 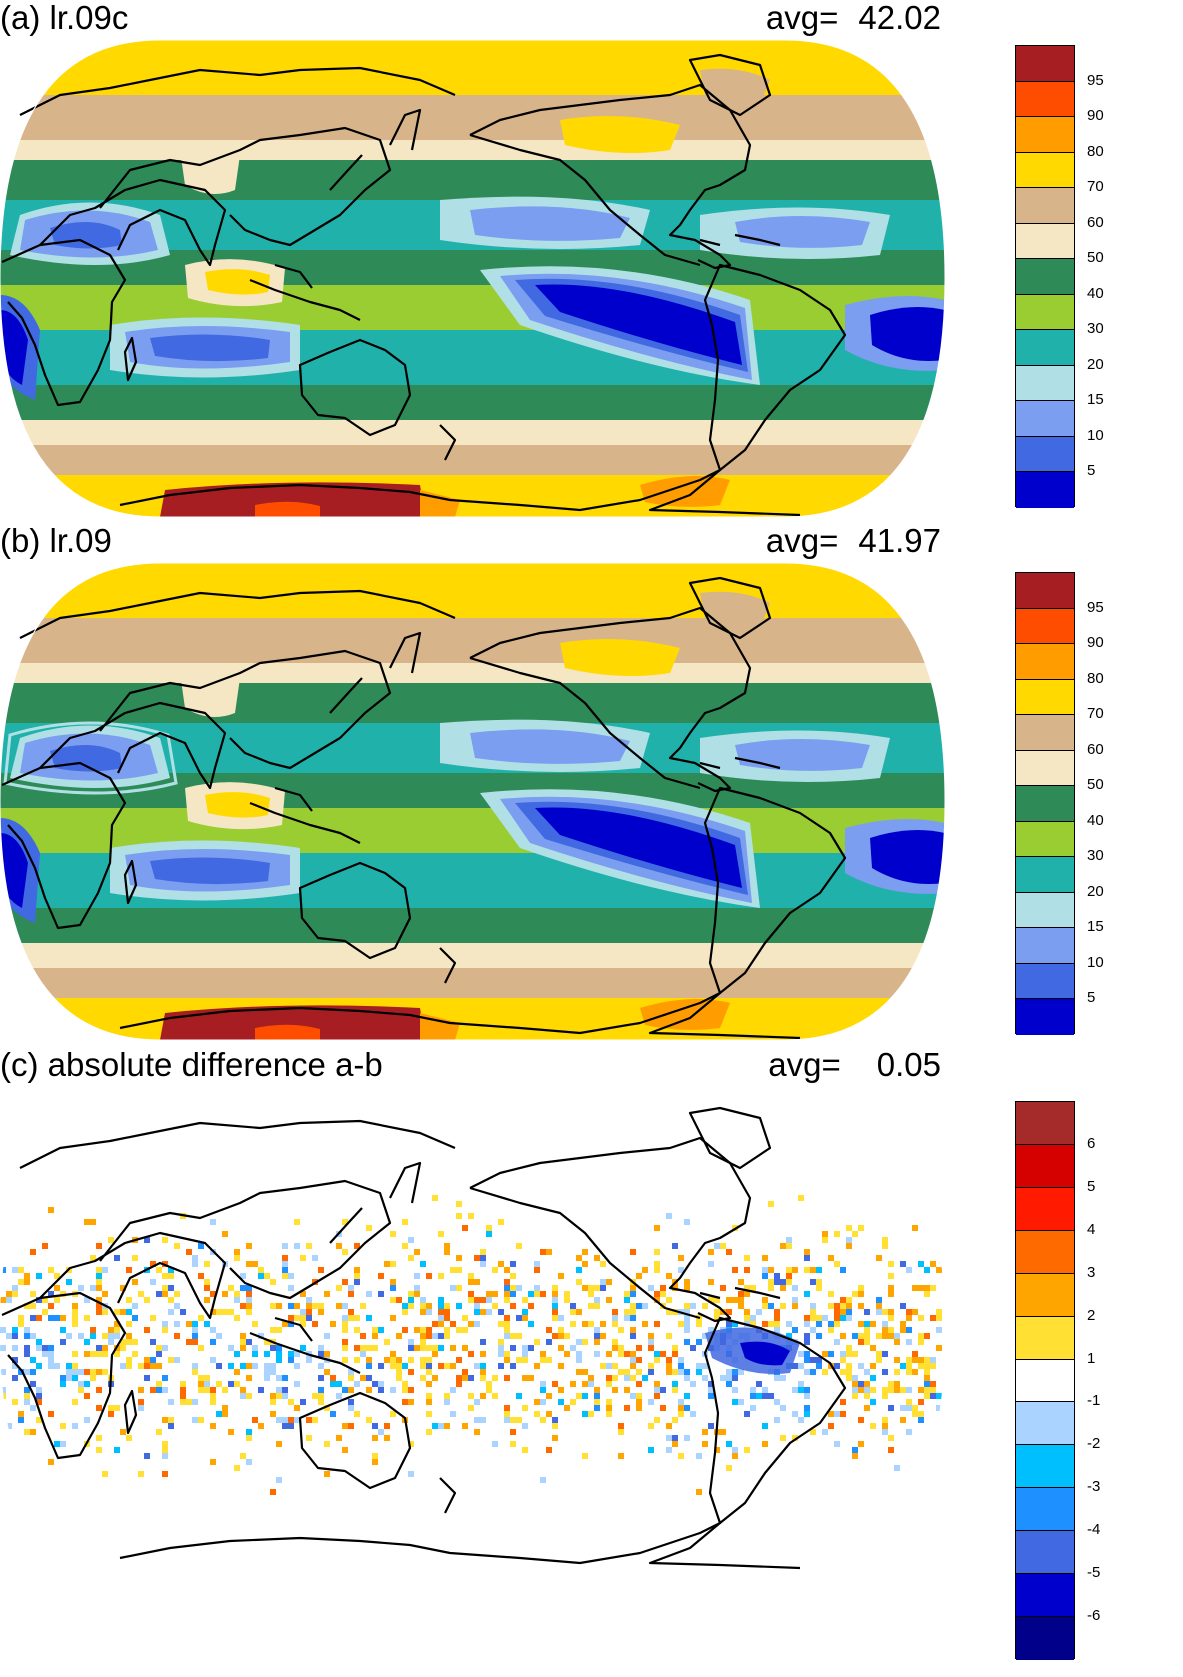 I want to click on colorbar-tick-label: -1, so click(x=1094, y=1401).